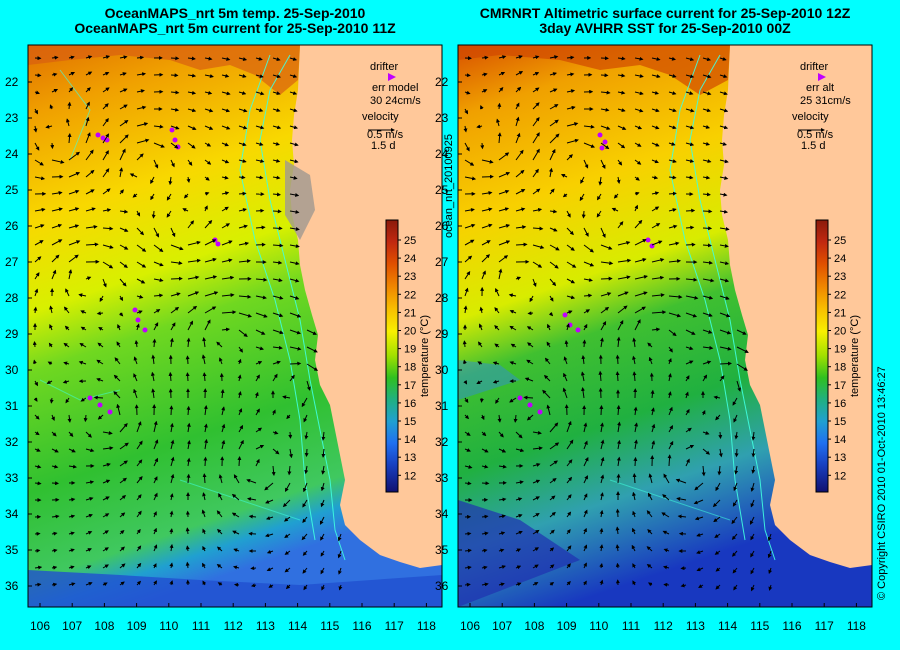 The image size is (900, 650). What do you see at coordinates (385, 135) in the screenshot?
I see `left-legend-speed: 0.5 m/s` at bounding box center [385, 135].